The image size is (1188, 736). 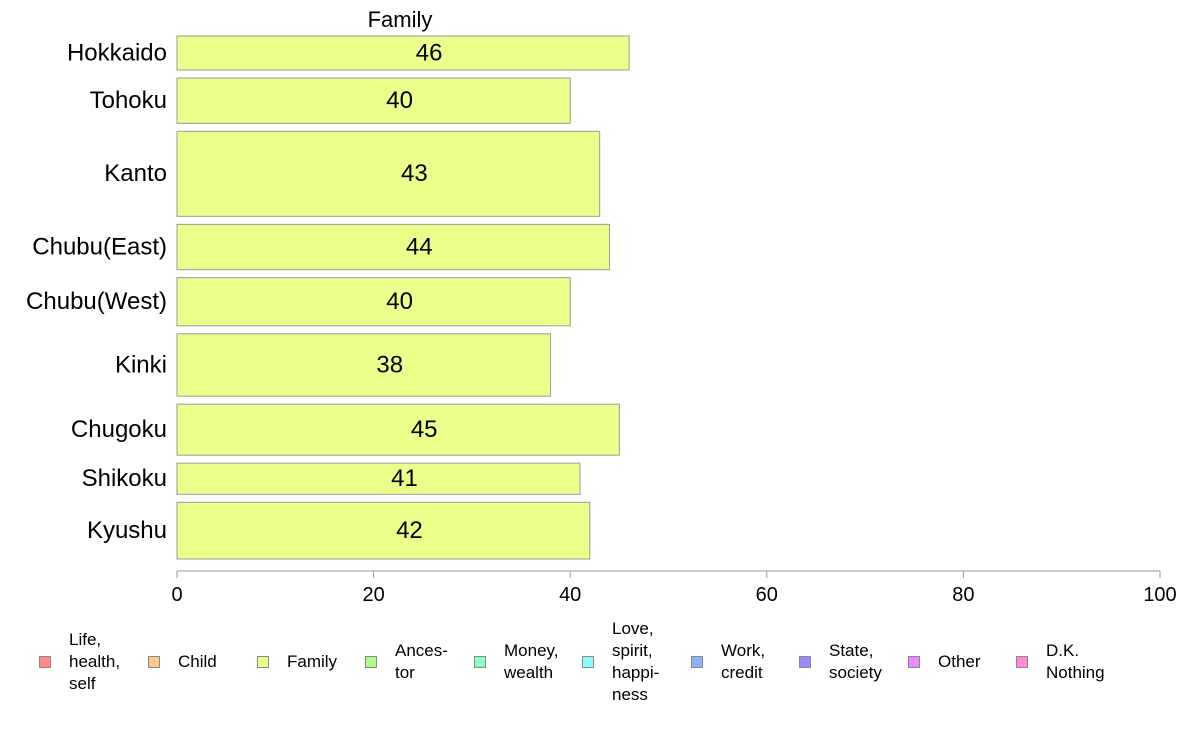 I want to click on category-label: Chubu(East), so click(x=99, y=246).